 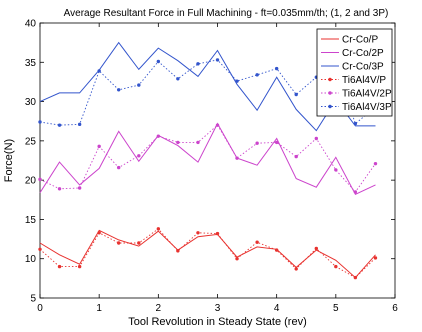 What do you see at coordinates (99, 308) in the screenshot?
I see `x-tick-label: 1` at bounding box center [99, 308].